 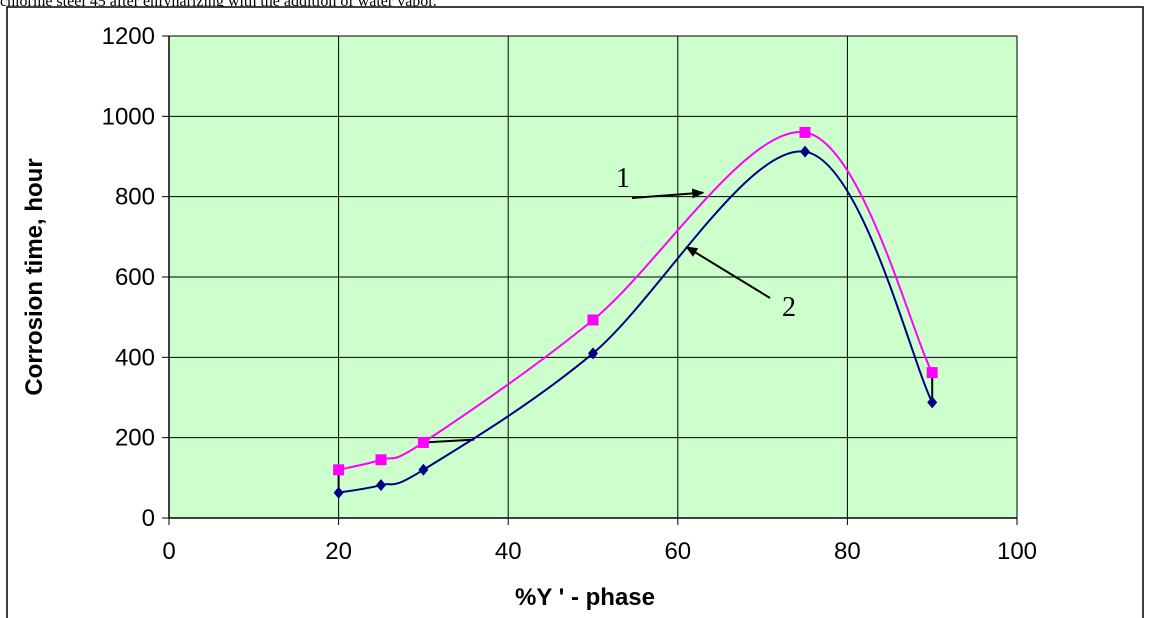 What do you see at coordinates (128, 116) in the screenshot?
I see `y-tick-label: 1000` at bounding box center [128, 116].